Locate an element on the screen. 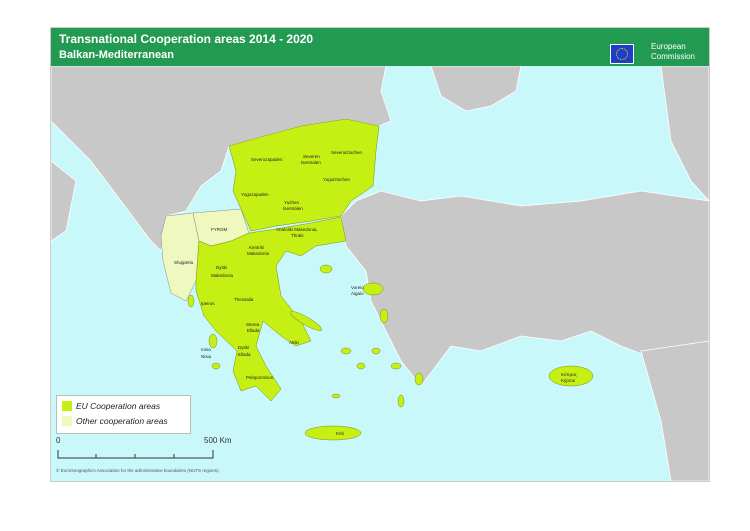  label-shqiperia: Shqipëria is located at coordinates (184, 262).